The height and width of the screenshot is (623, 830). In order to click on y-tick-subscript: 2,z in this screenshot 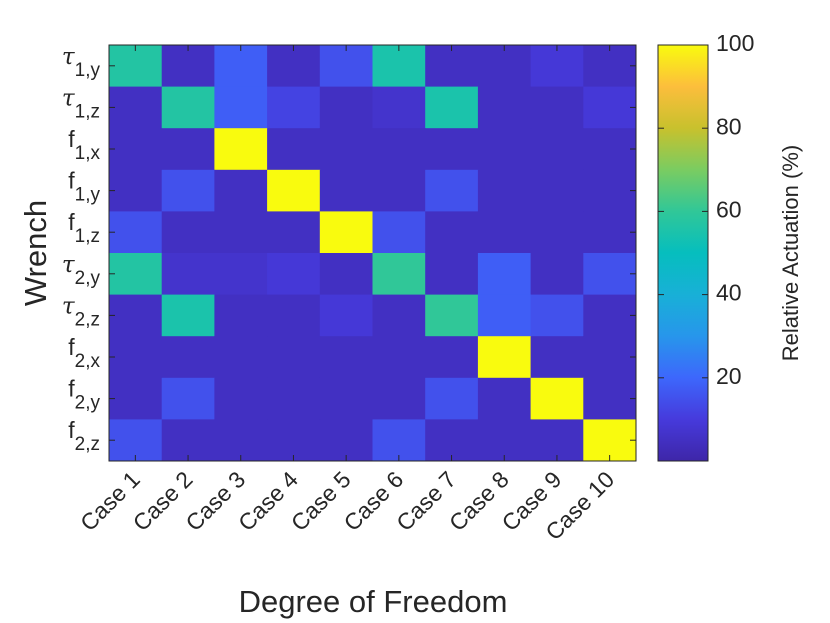, I will do `click(87, 319)`.